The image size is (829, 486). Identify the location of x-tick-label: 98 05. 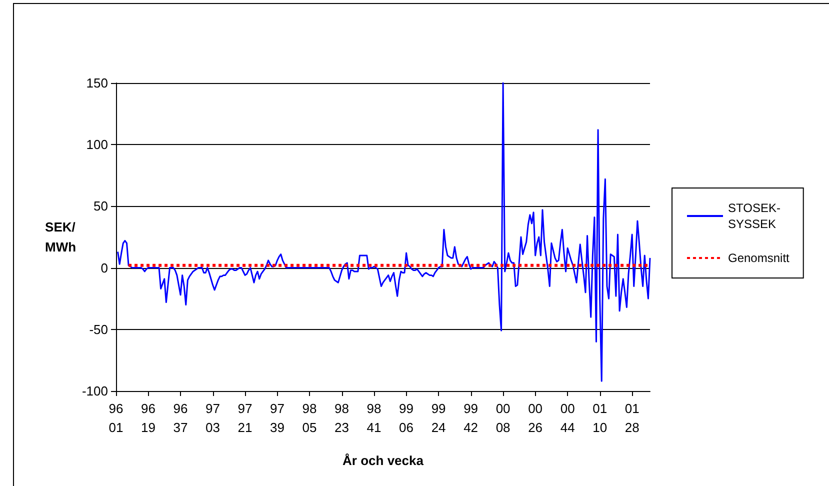
(309, 418).